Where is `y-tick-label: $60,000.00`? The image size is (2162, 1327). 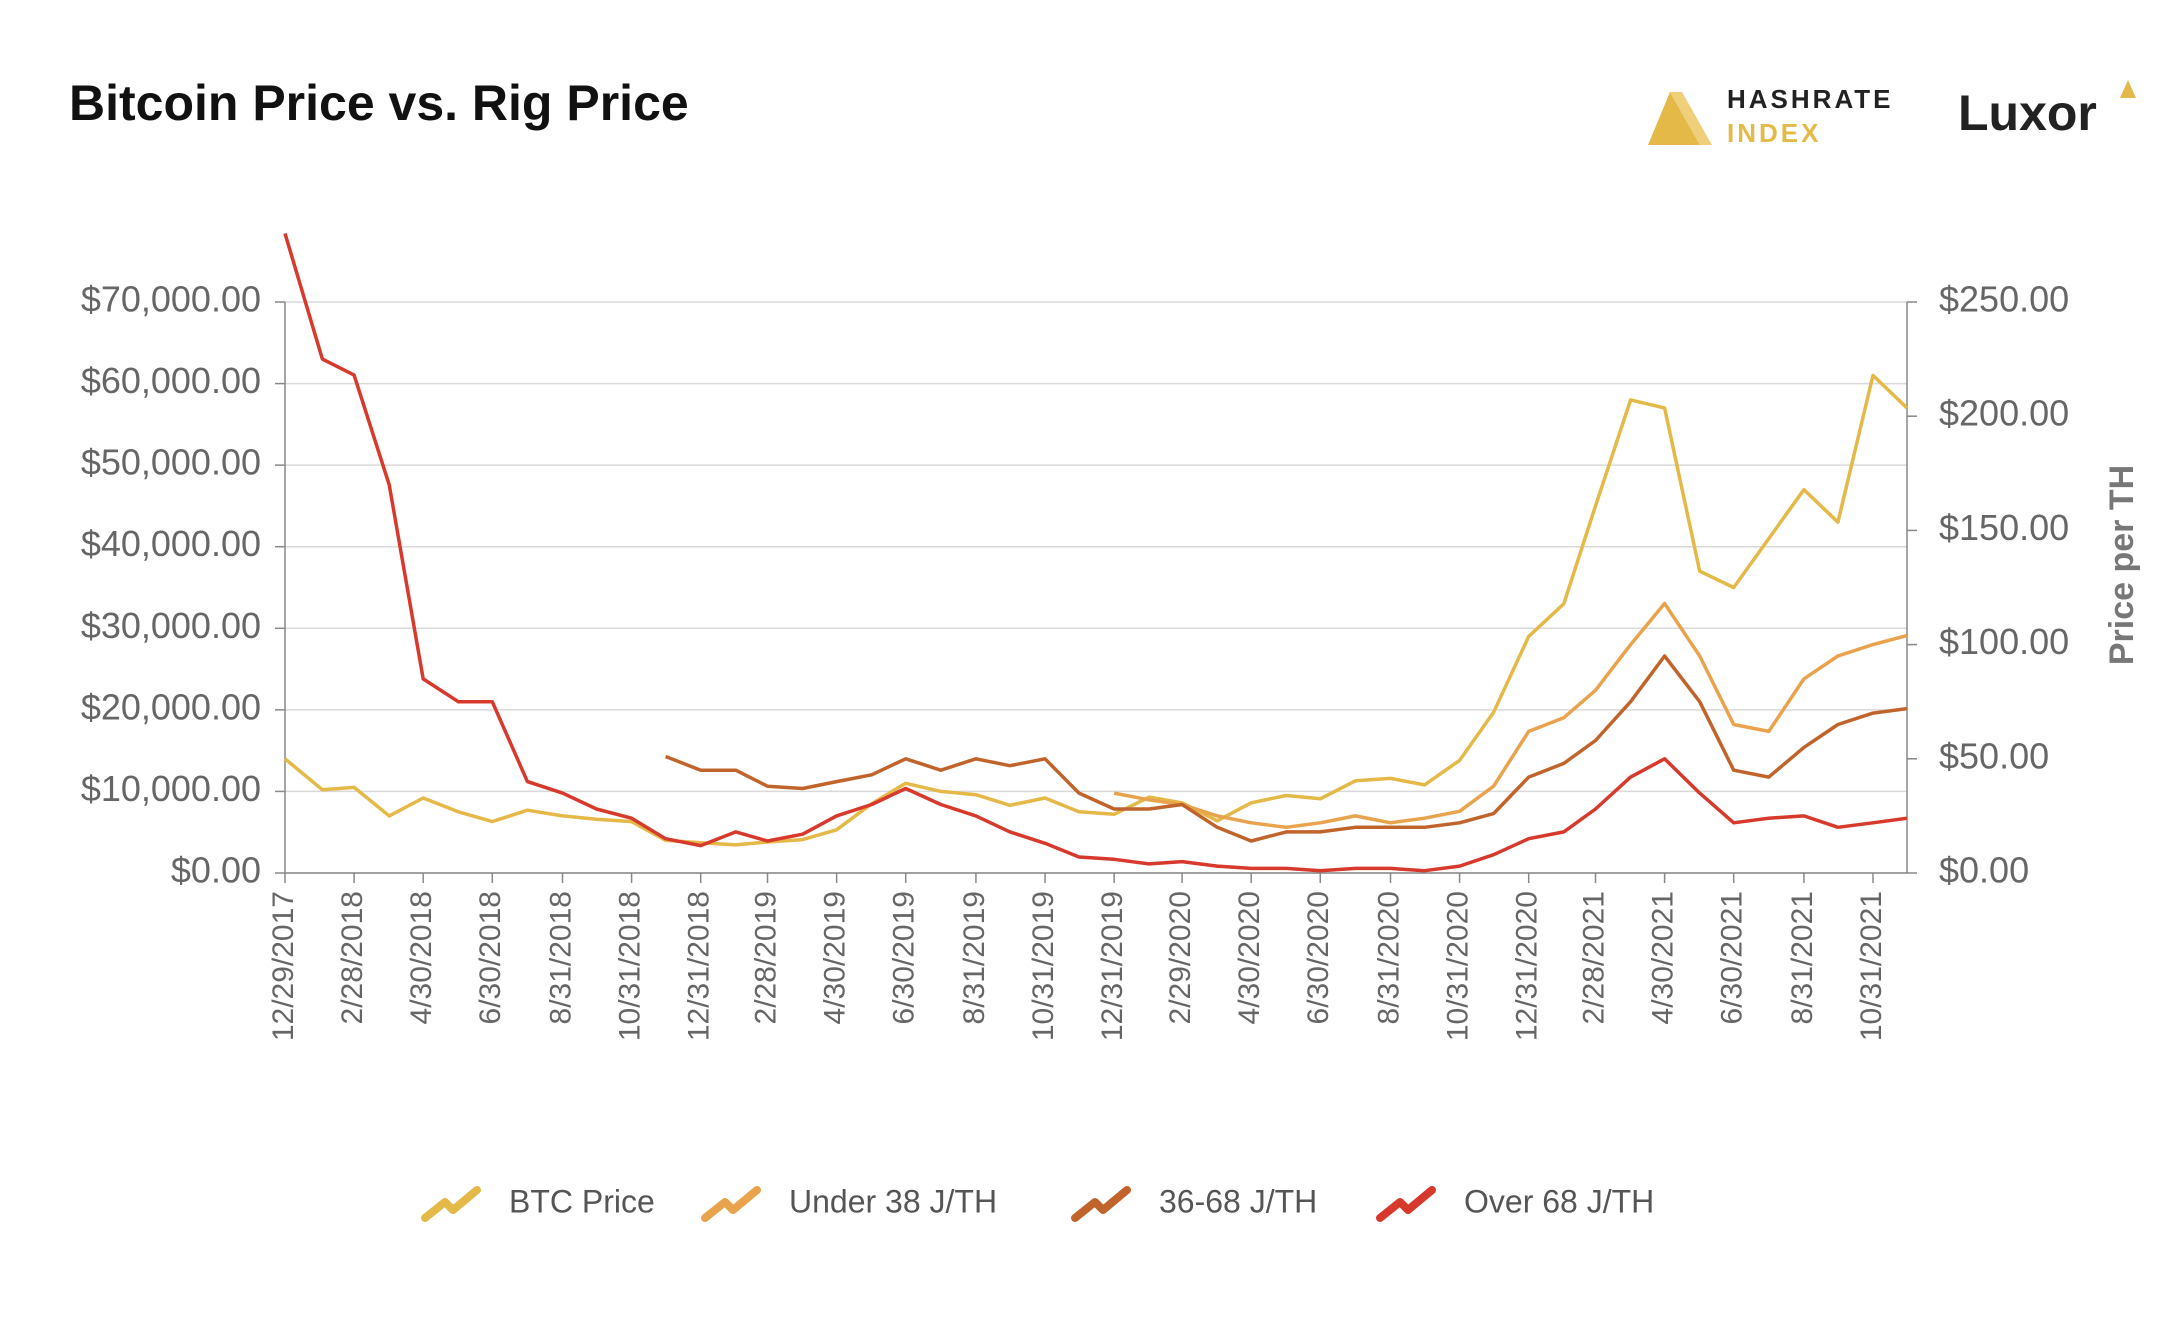 y-tick-label: $60,000.00 is located at coordinates (171, 380).